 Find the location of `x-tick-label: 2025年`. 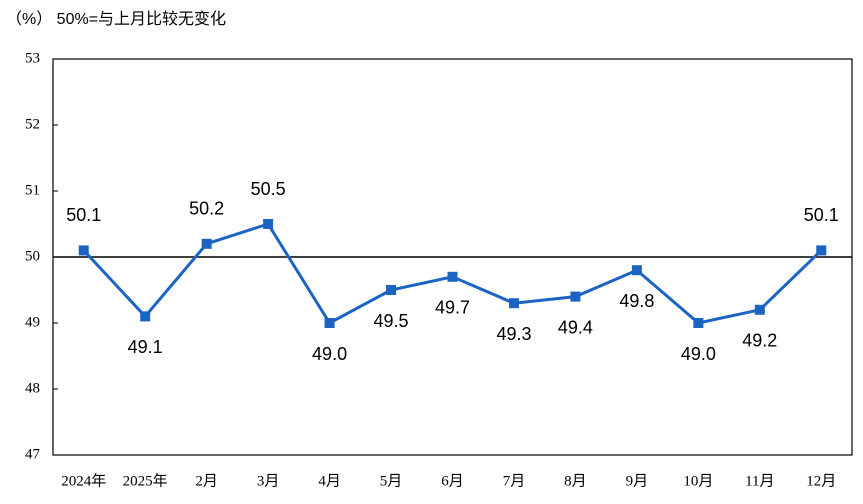

x-tick-label: 2025年 is located at coordinates (145, 480).